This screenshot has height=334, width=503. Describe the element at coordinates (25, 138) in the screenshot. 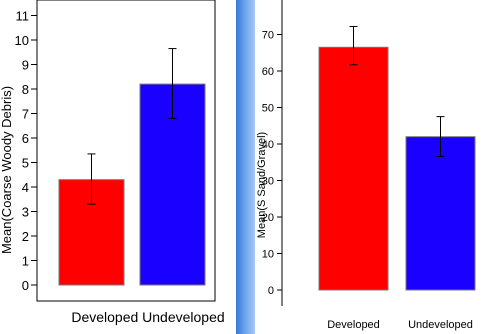

I see `y-tick-label: 6` at that location.